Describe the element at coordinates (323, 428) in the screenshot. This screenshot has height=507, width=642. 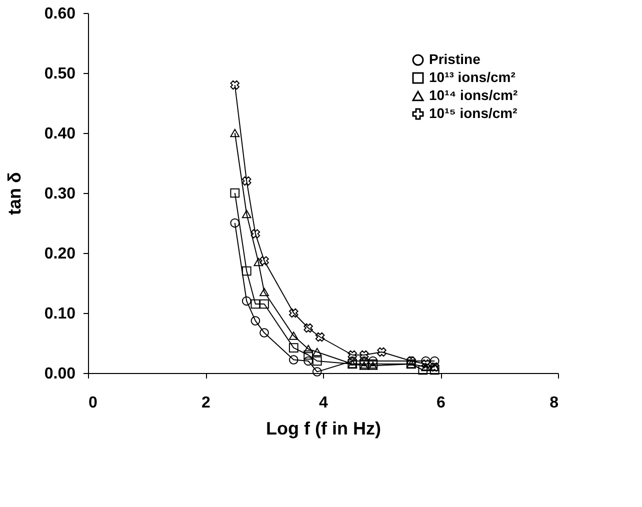
I see `x-axis-title: Log f (f in Hz)` at that location.